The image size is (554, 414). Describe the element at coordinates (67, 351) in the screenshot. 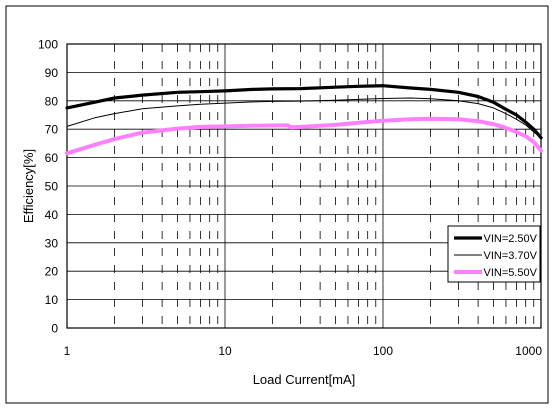

I see `x-tick-label: 1` at that location.